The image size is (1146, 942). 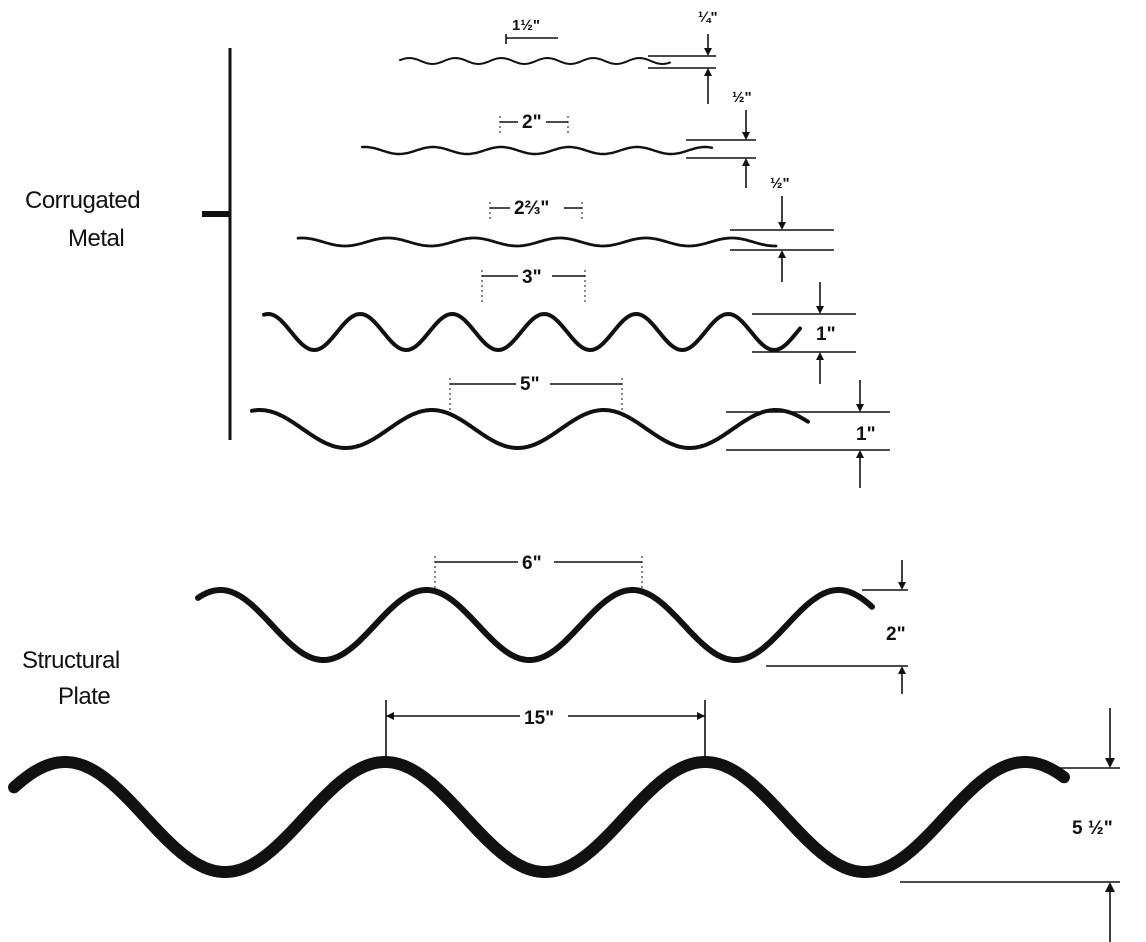 What do you see at coordinates (530, 384) in the screenshot?
I see `profile-5-pitch-label: 5"` at bounding box center [530, 384].